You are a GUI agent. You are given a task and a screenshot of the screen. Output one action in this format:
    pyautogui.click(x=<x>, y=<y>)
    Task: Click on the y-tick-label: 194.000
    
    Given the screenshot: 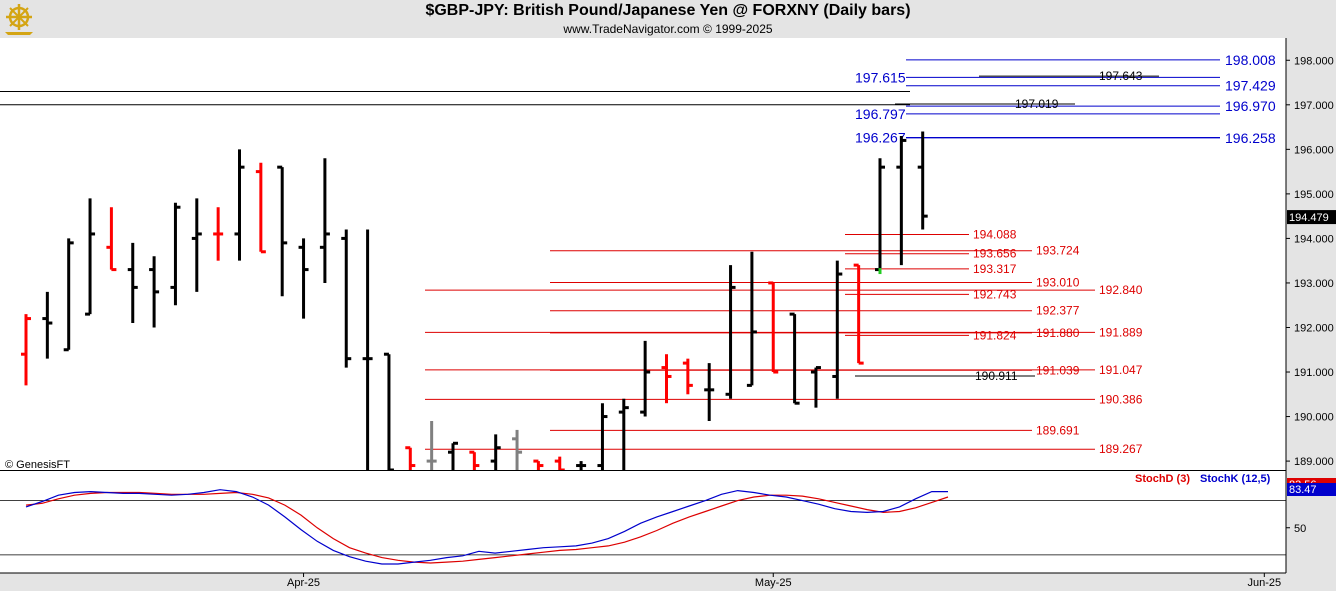 What is the action you would take?
    pyautogui.click(x=1314, y=239)
    